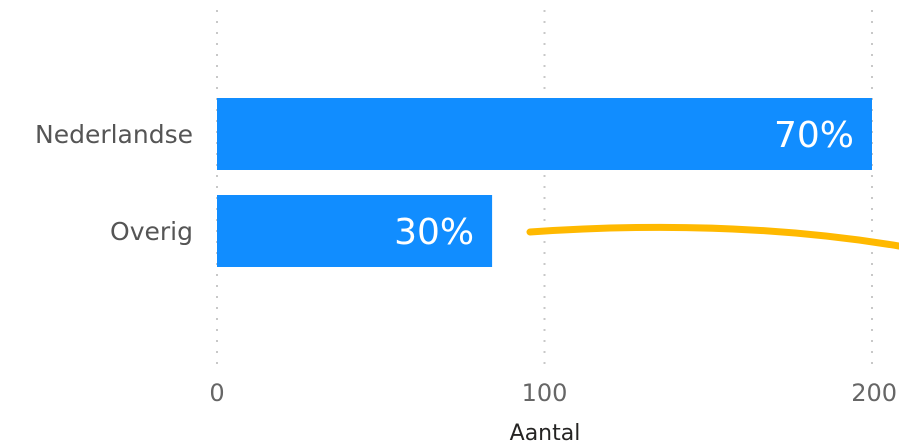  Describe the element at coordinates (434, 232) in the screenshot. I see `data-label: 30%` at that location.